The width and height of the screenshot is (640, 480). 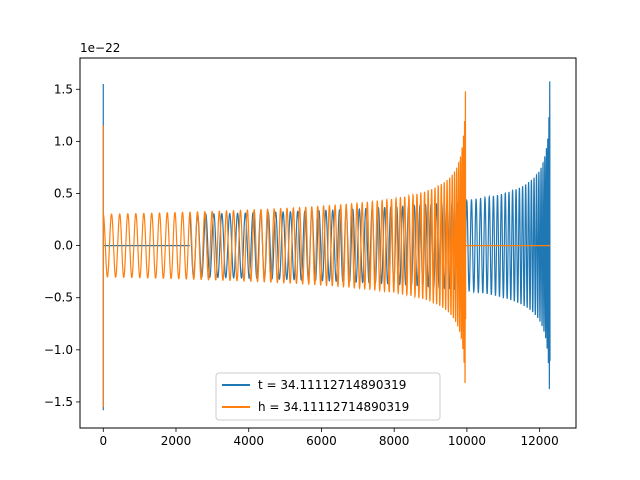 I want to click on y-tick-label: 1.5, so click(x=63, y=89).